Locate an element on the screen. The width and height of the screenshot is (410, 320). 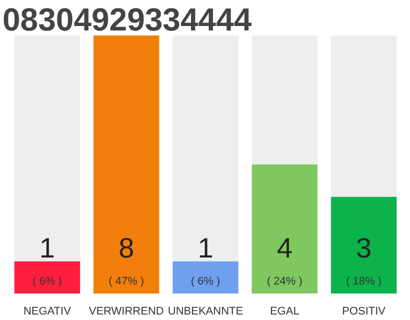
data-label: 4 is located at coordinates (284, 248).